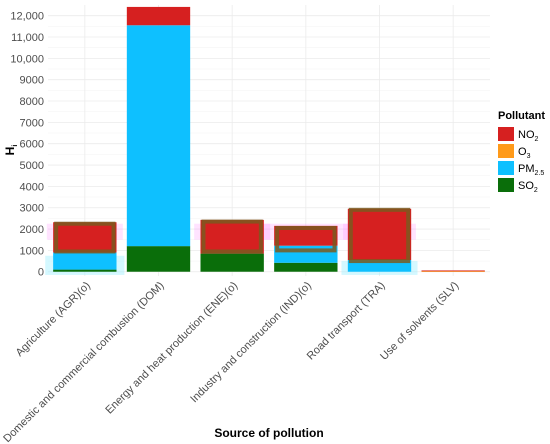 This screenshot has height=444, width=550. I want to click on y-tick-label: 7000, so click(32, 123).